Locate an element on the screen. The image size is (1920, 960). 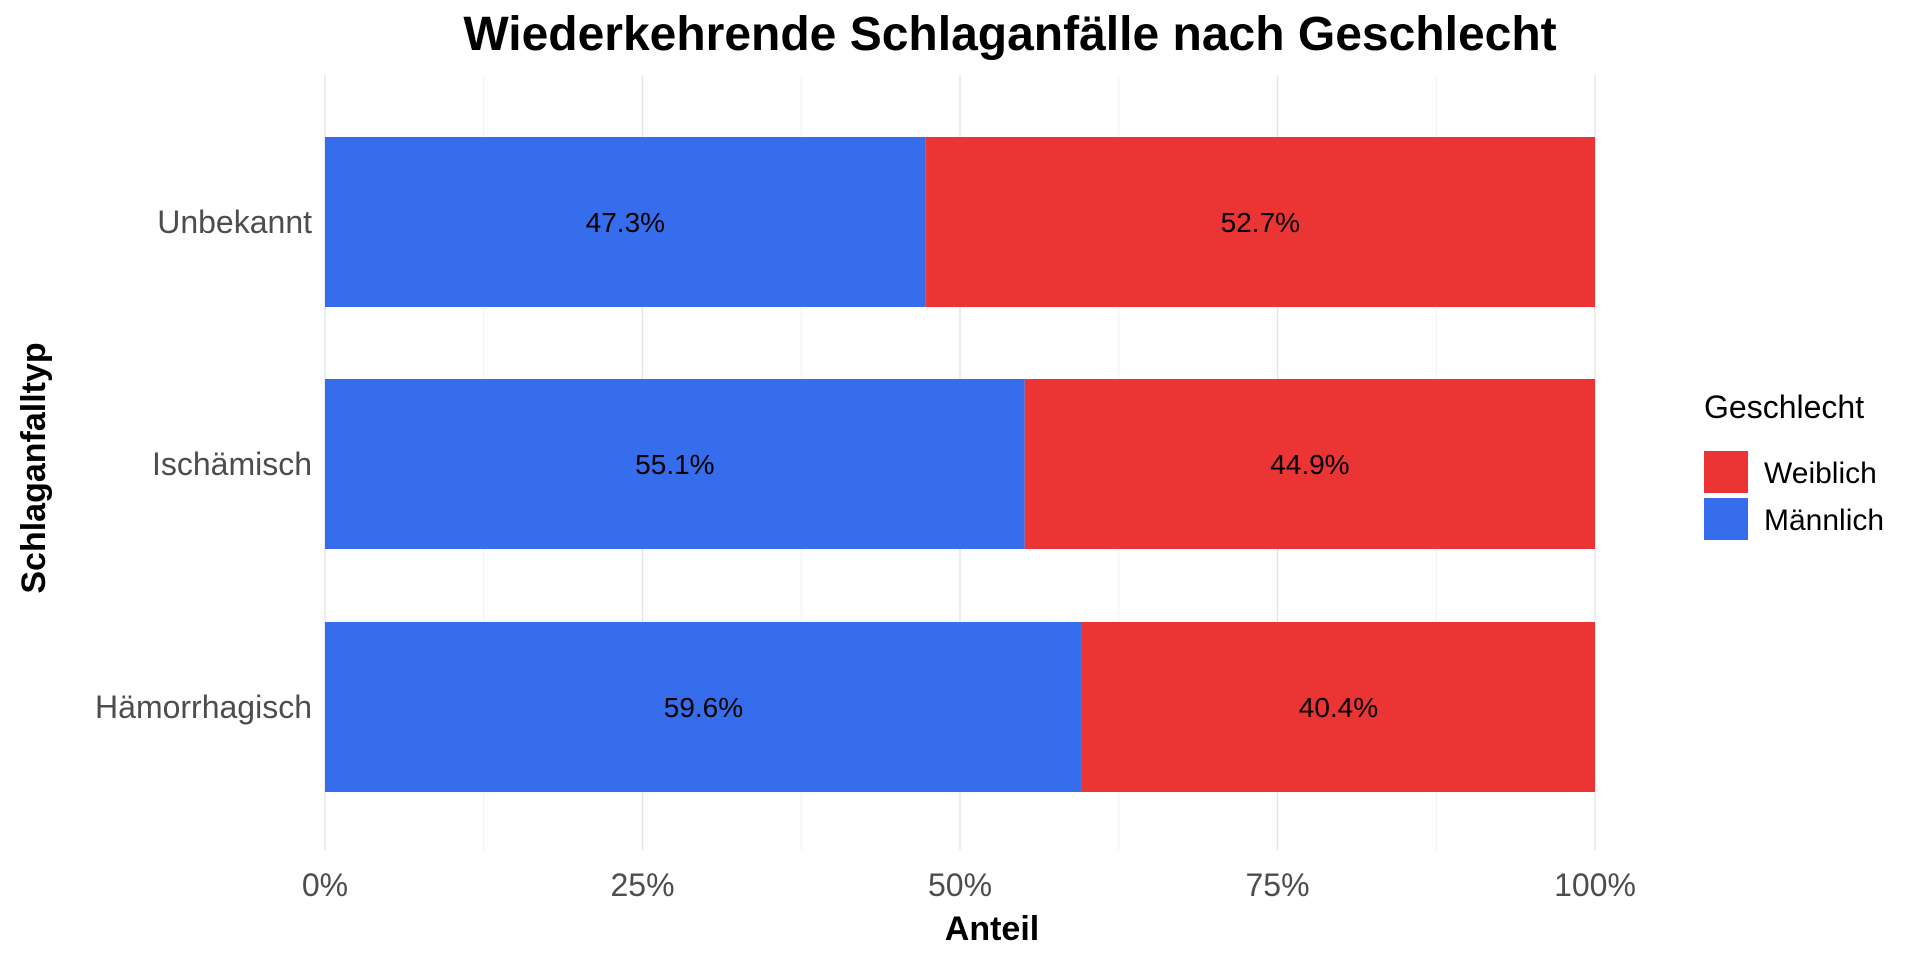
bar-value-label: 52.7% is located at coordinates (1260, 222).